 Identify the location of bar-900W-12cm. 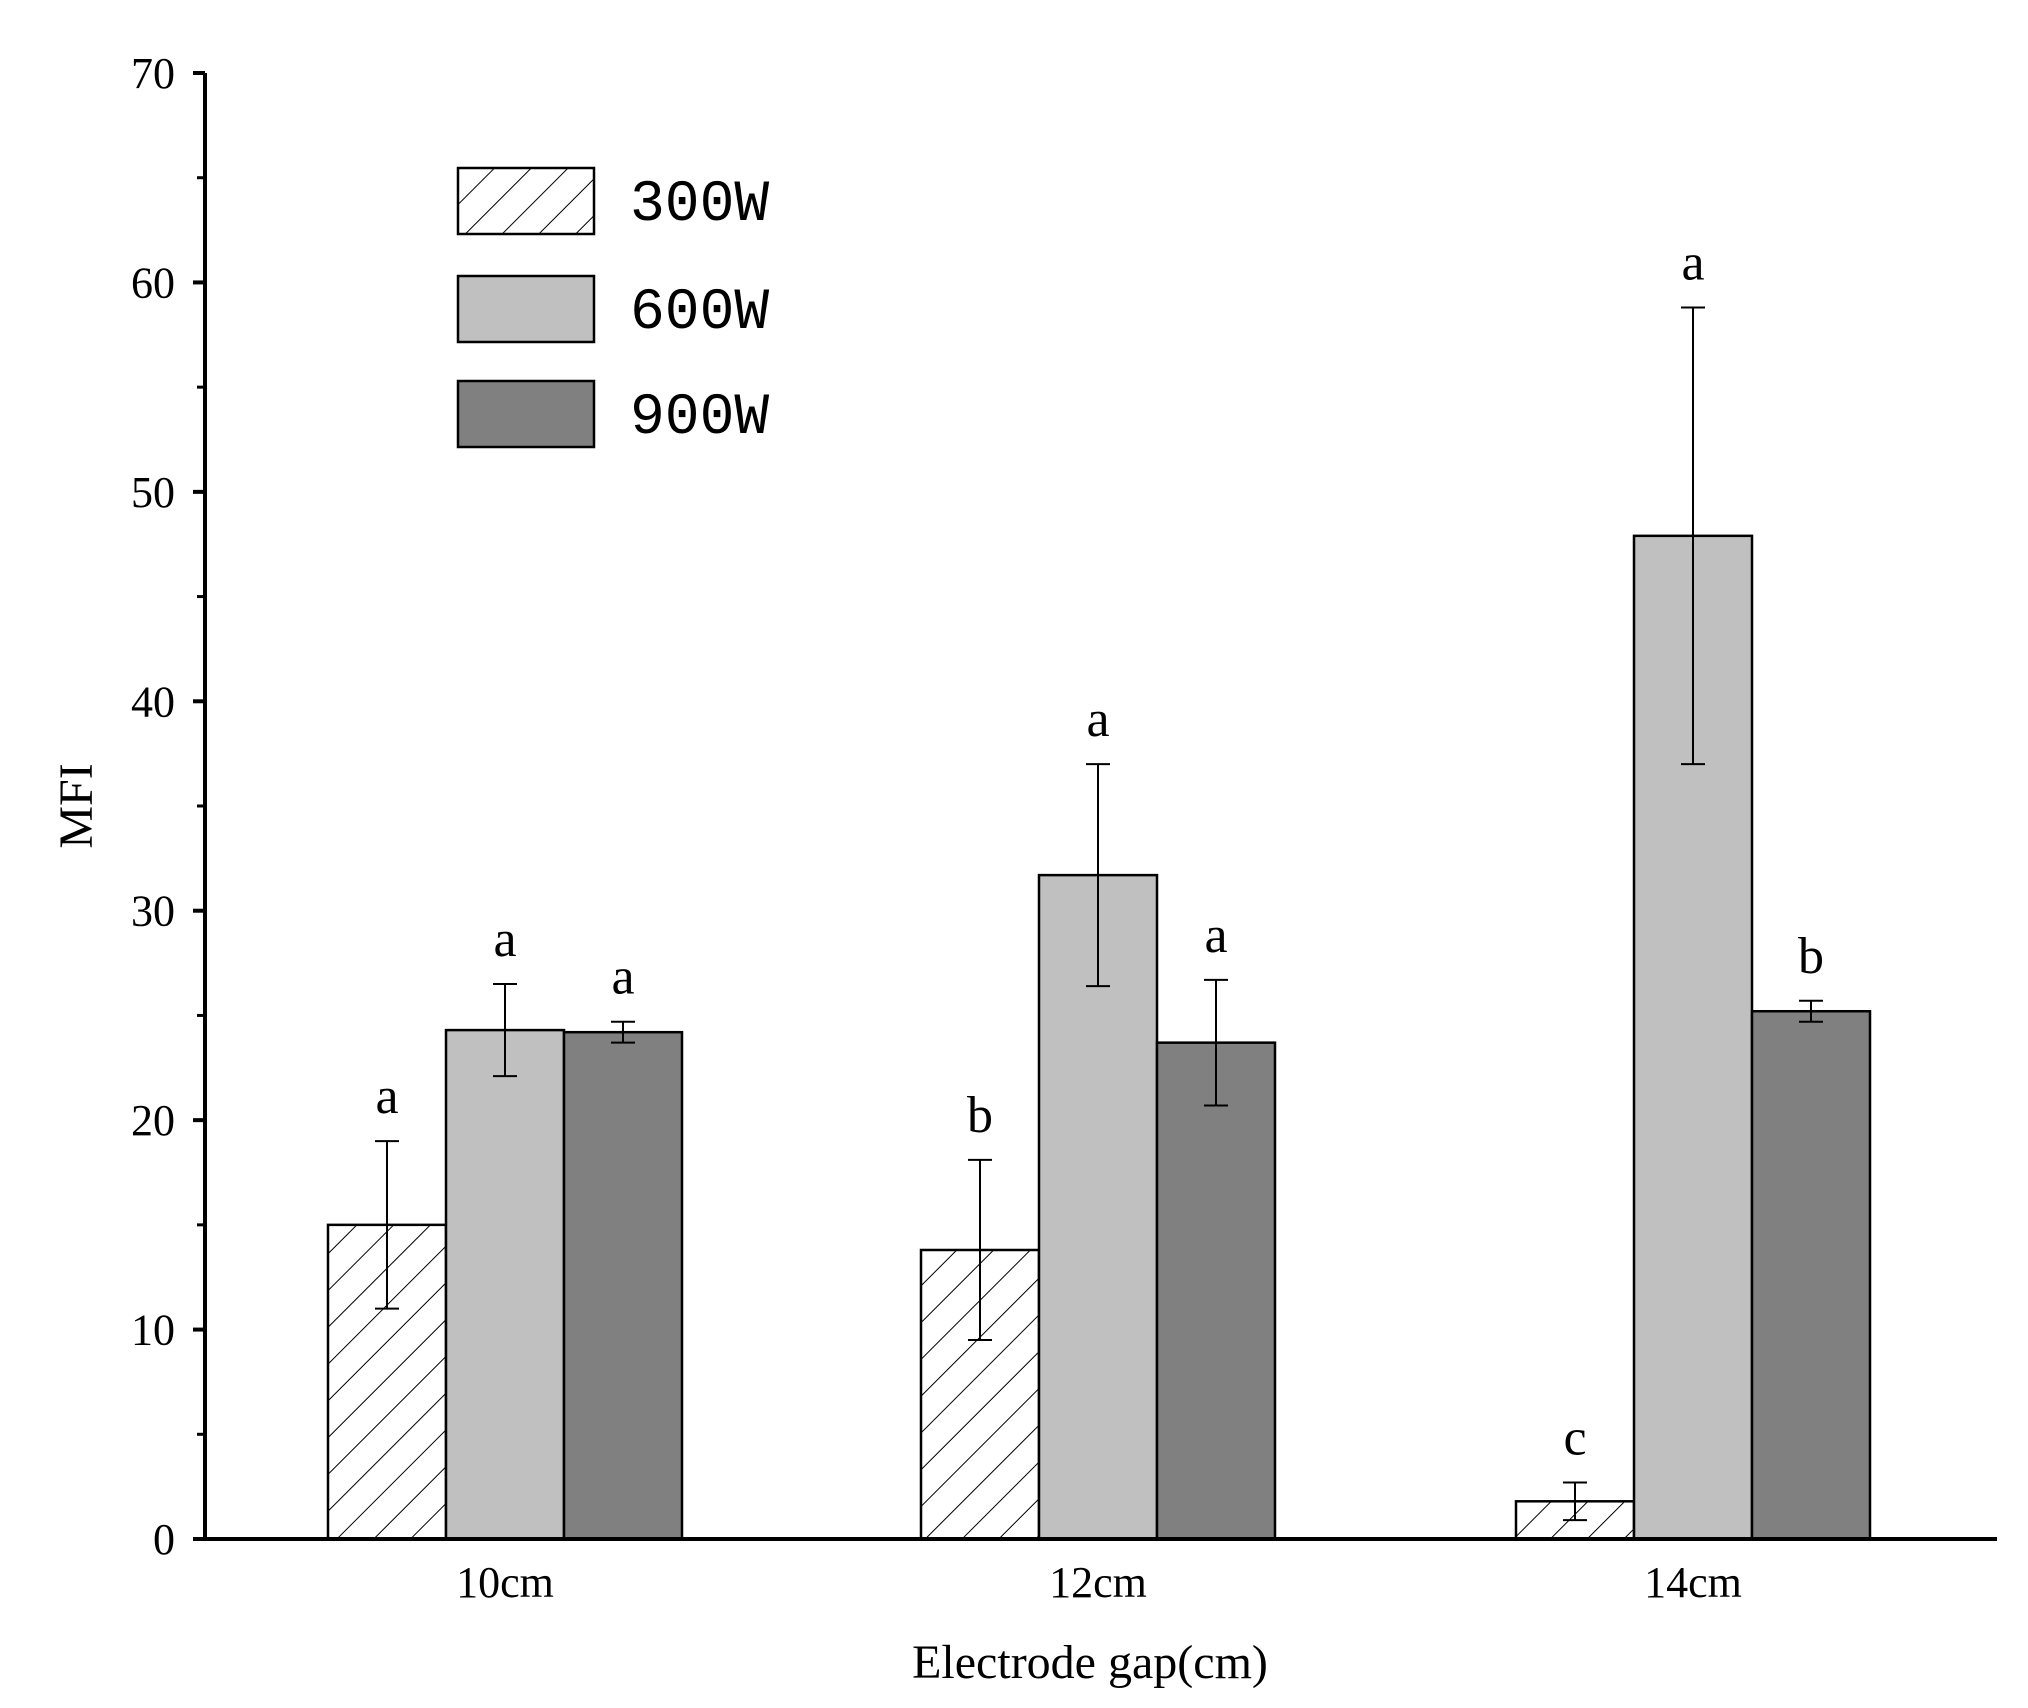
(1216, 1291).